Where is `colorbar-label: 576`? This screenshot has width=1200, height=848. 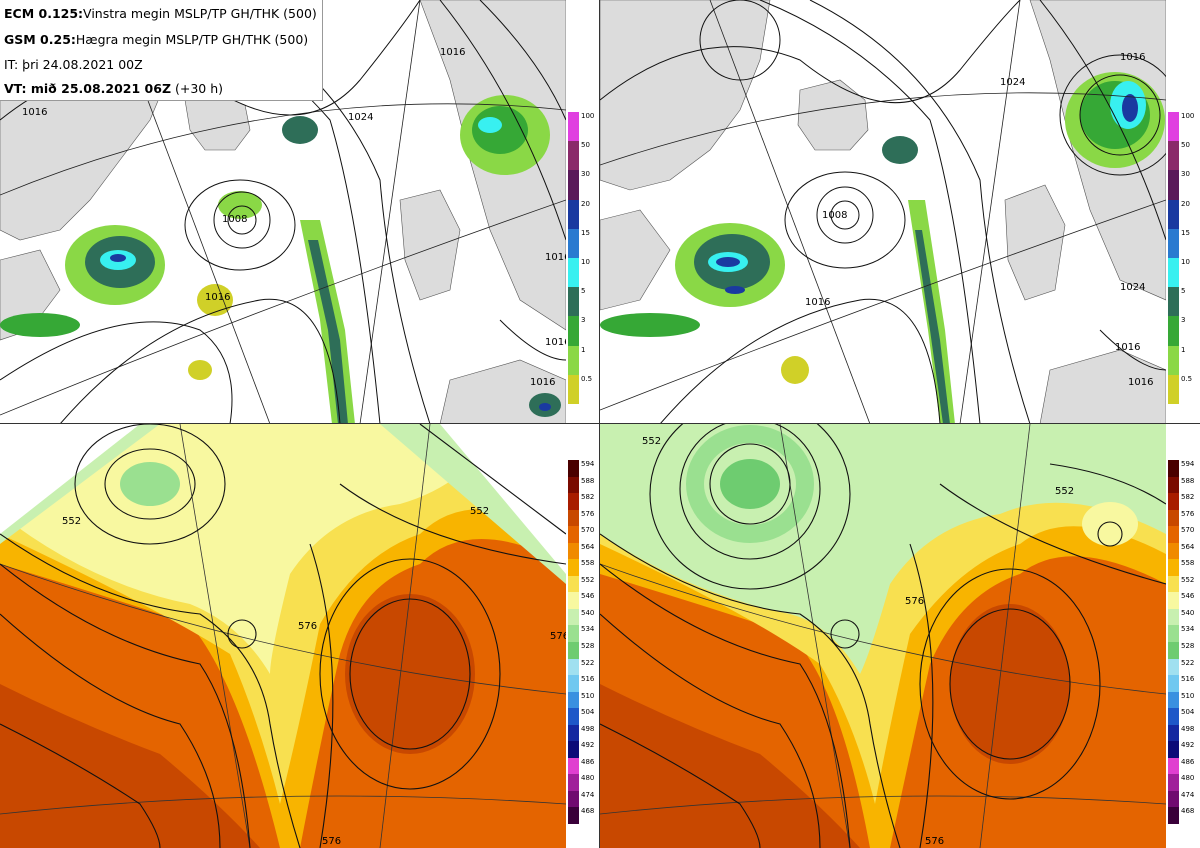 colorbar-label: 576 is located at coordinates (1188, 513).